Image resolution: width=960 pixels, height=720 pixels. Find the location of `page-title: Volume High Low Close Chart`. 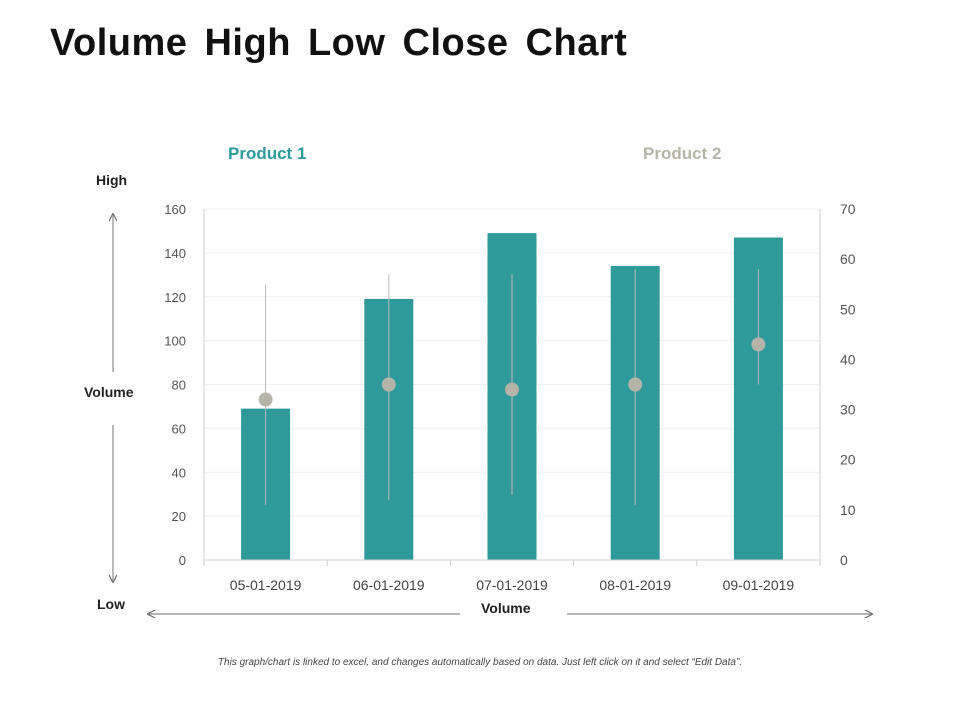

page-title: Volume High Low Close Chart is located at coordinates (339, 43).